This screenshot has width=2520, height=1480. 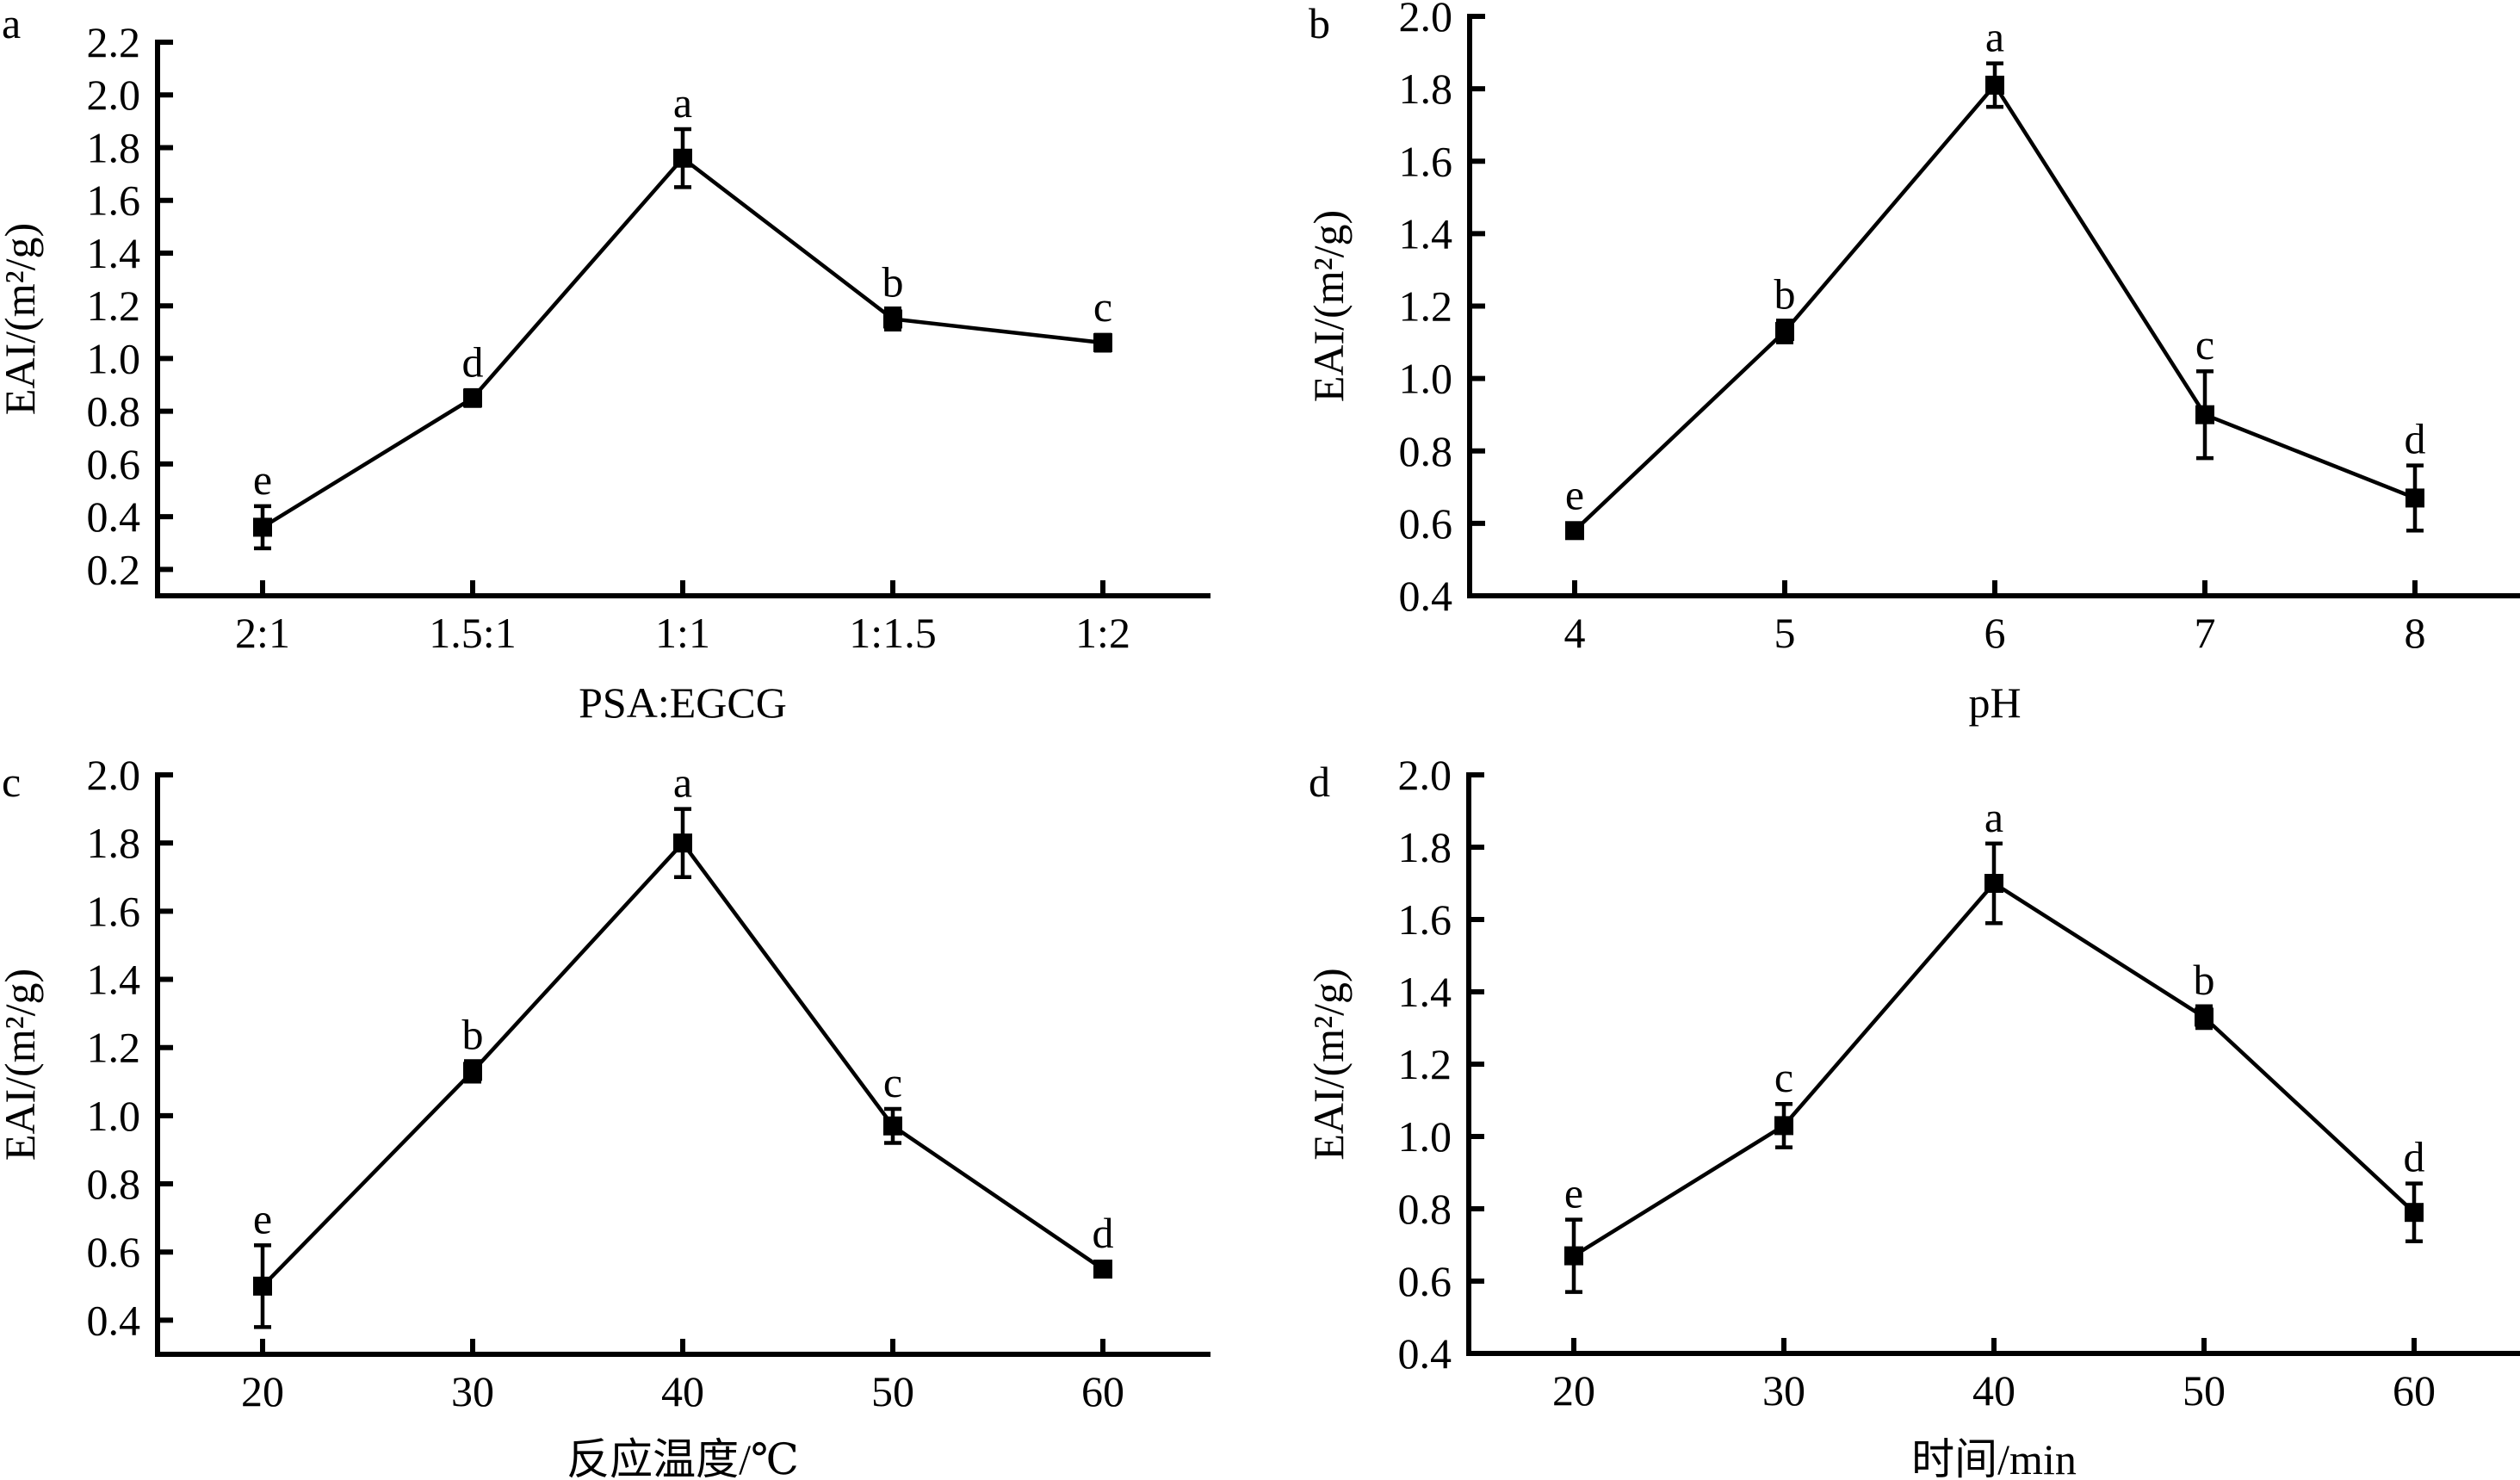 What do you see at coordinates (12, 23) in the screenshot?
I see `panel-label: a` at bounding box center [12, 23].